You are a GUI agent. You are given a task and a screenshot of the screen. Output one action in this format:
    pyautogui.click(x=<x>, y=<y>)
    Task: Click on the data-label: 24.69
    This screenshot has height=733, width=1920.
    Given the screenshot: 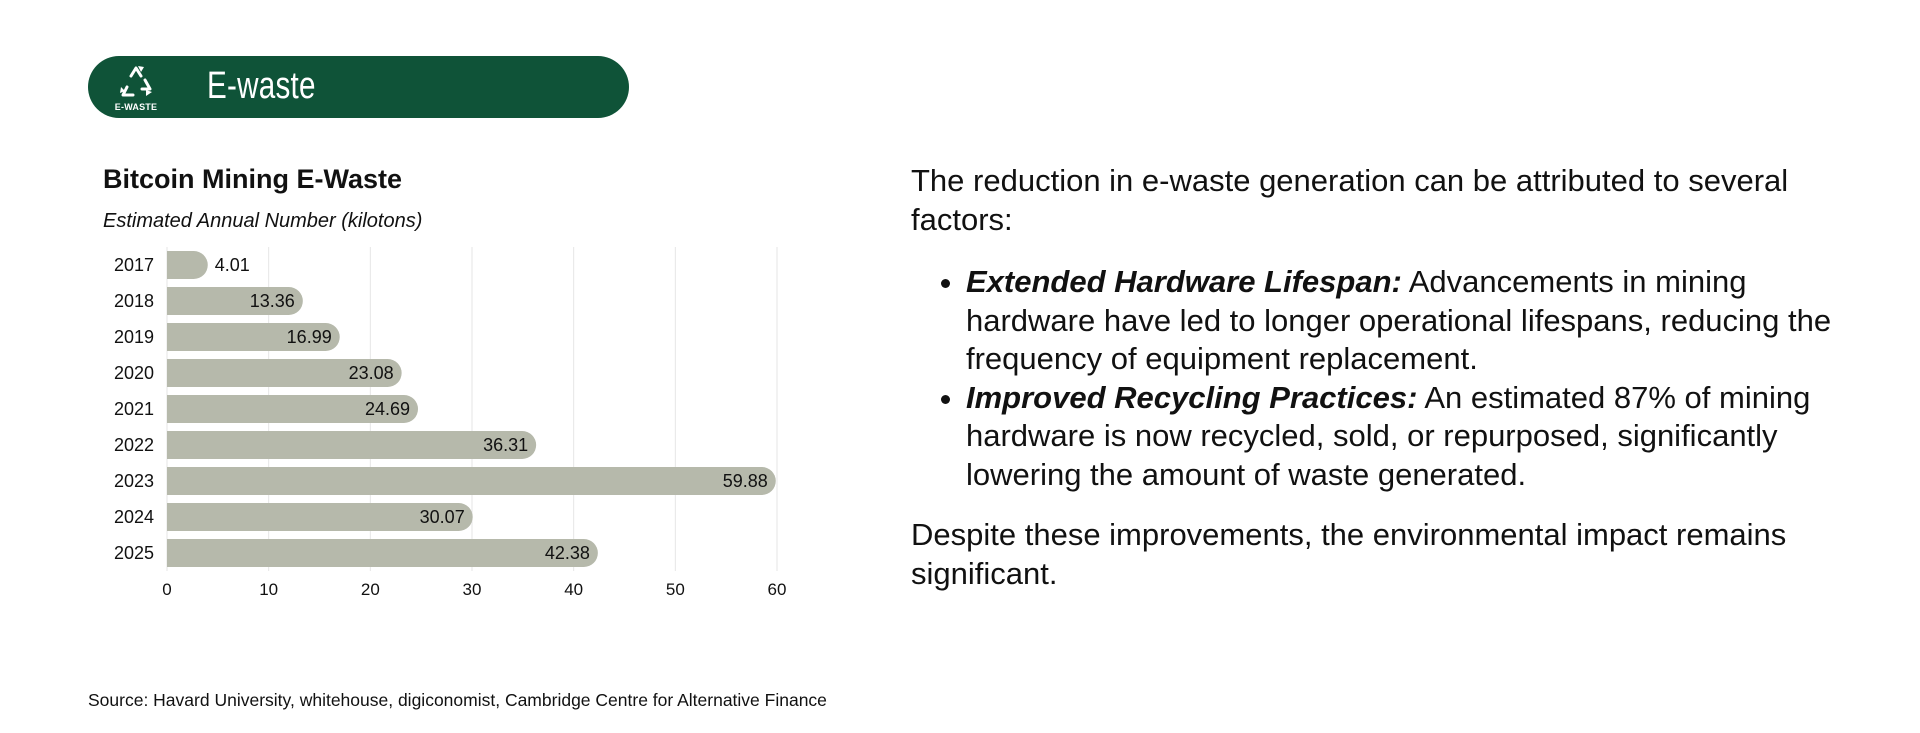 What is the action you would take?
    pyautogui.click(x=387, y=409)
    